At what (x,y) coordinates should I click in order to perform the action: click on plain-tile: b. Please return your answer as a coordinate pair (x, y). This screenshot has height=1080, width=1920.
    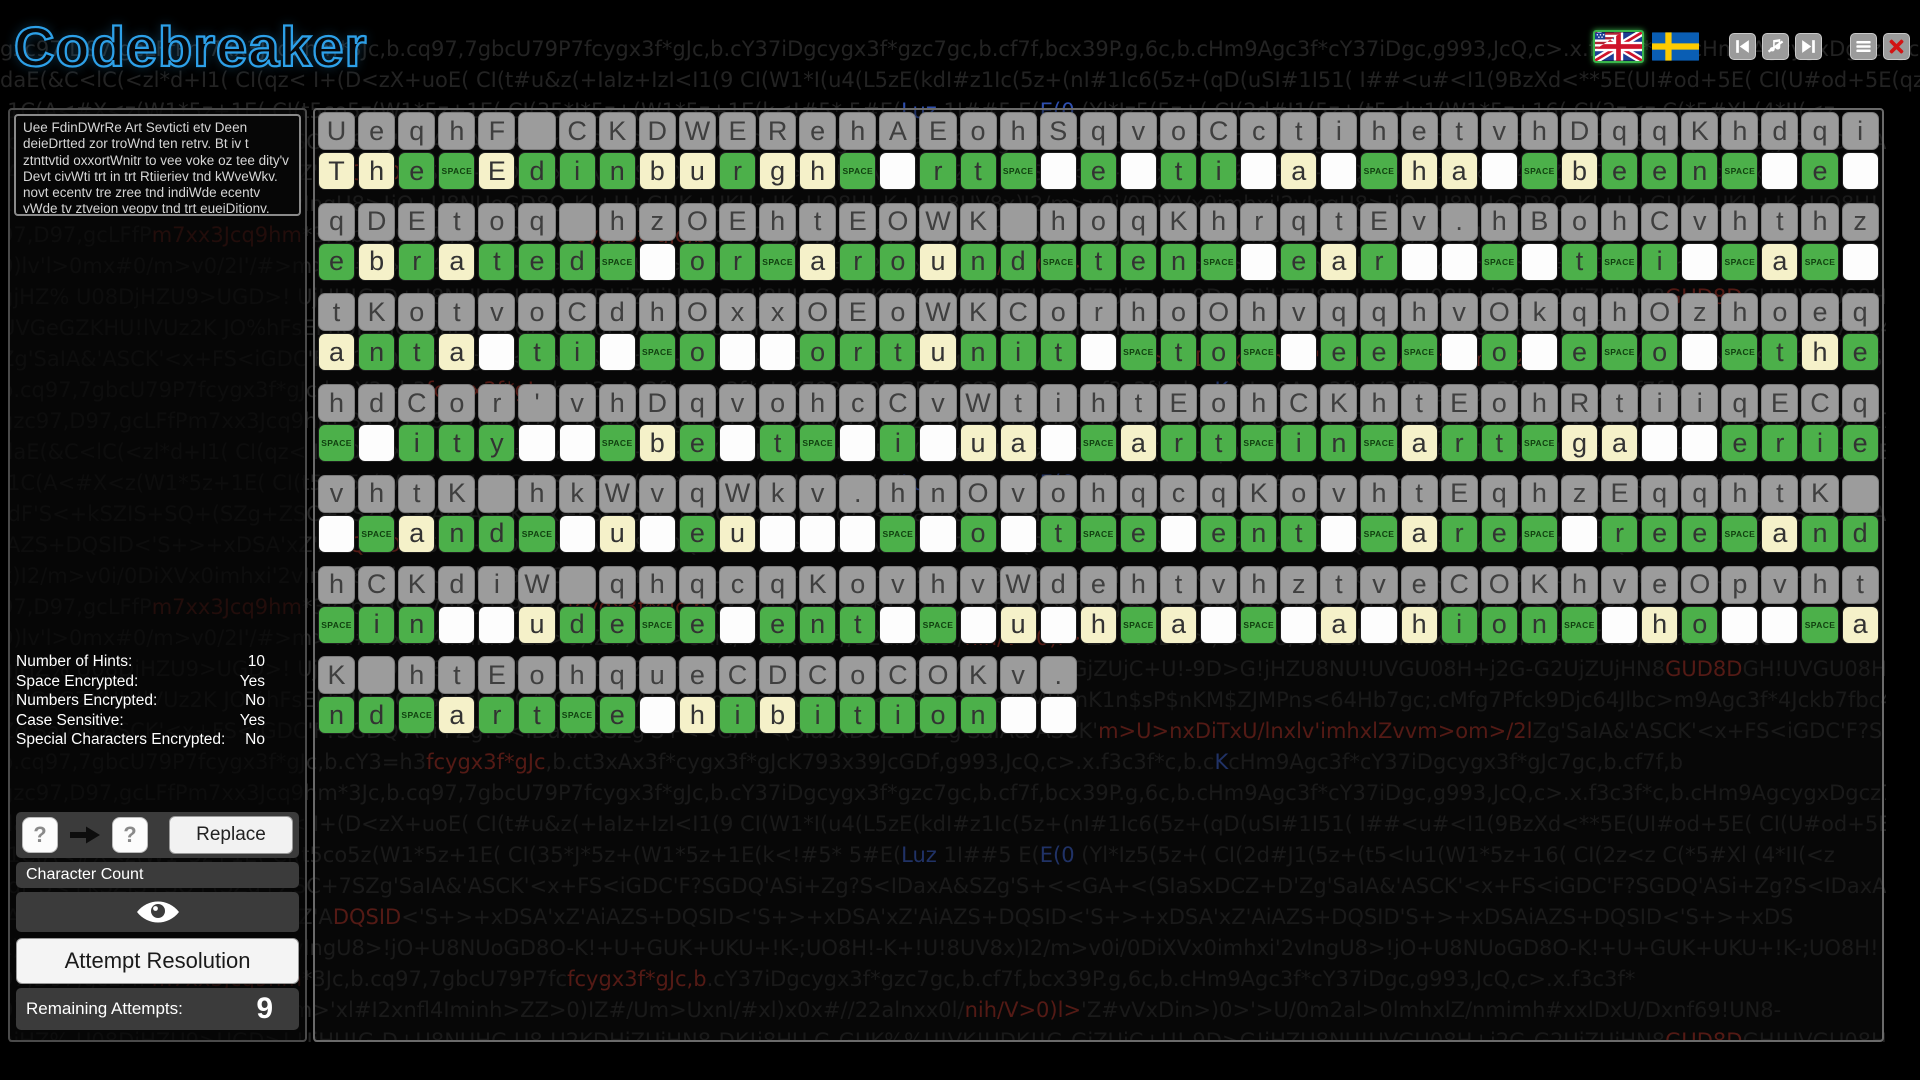
    Looking at the image, I should click on (778, 715).